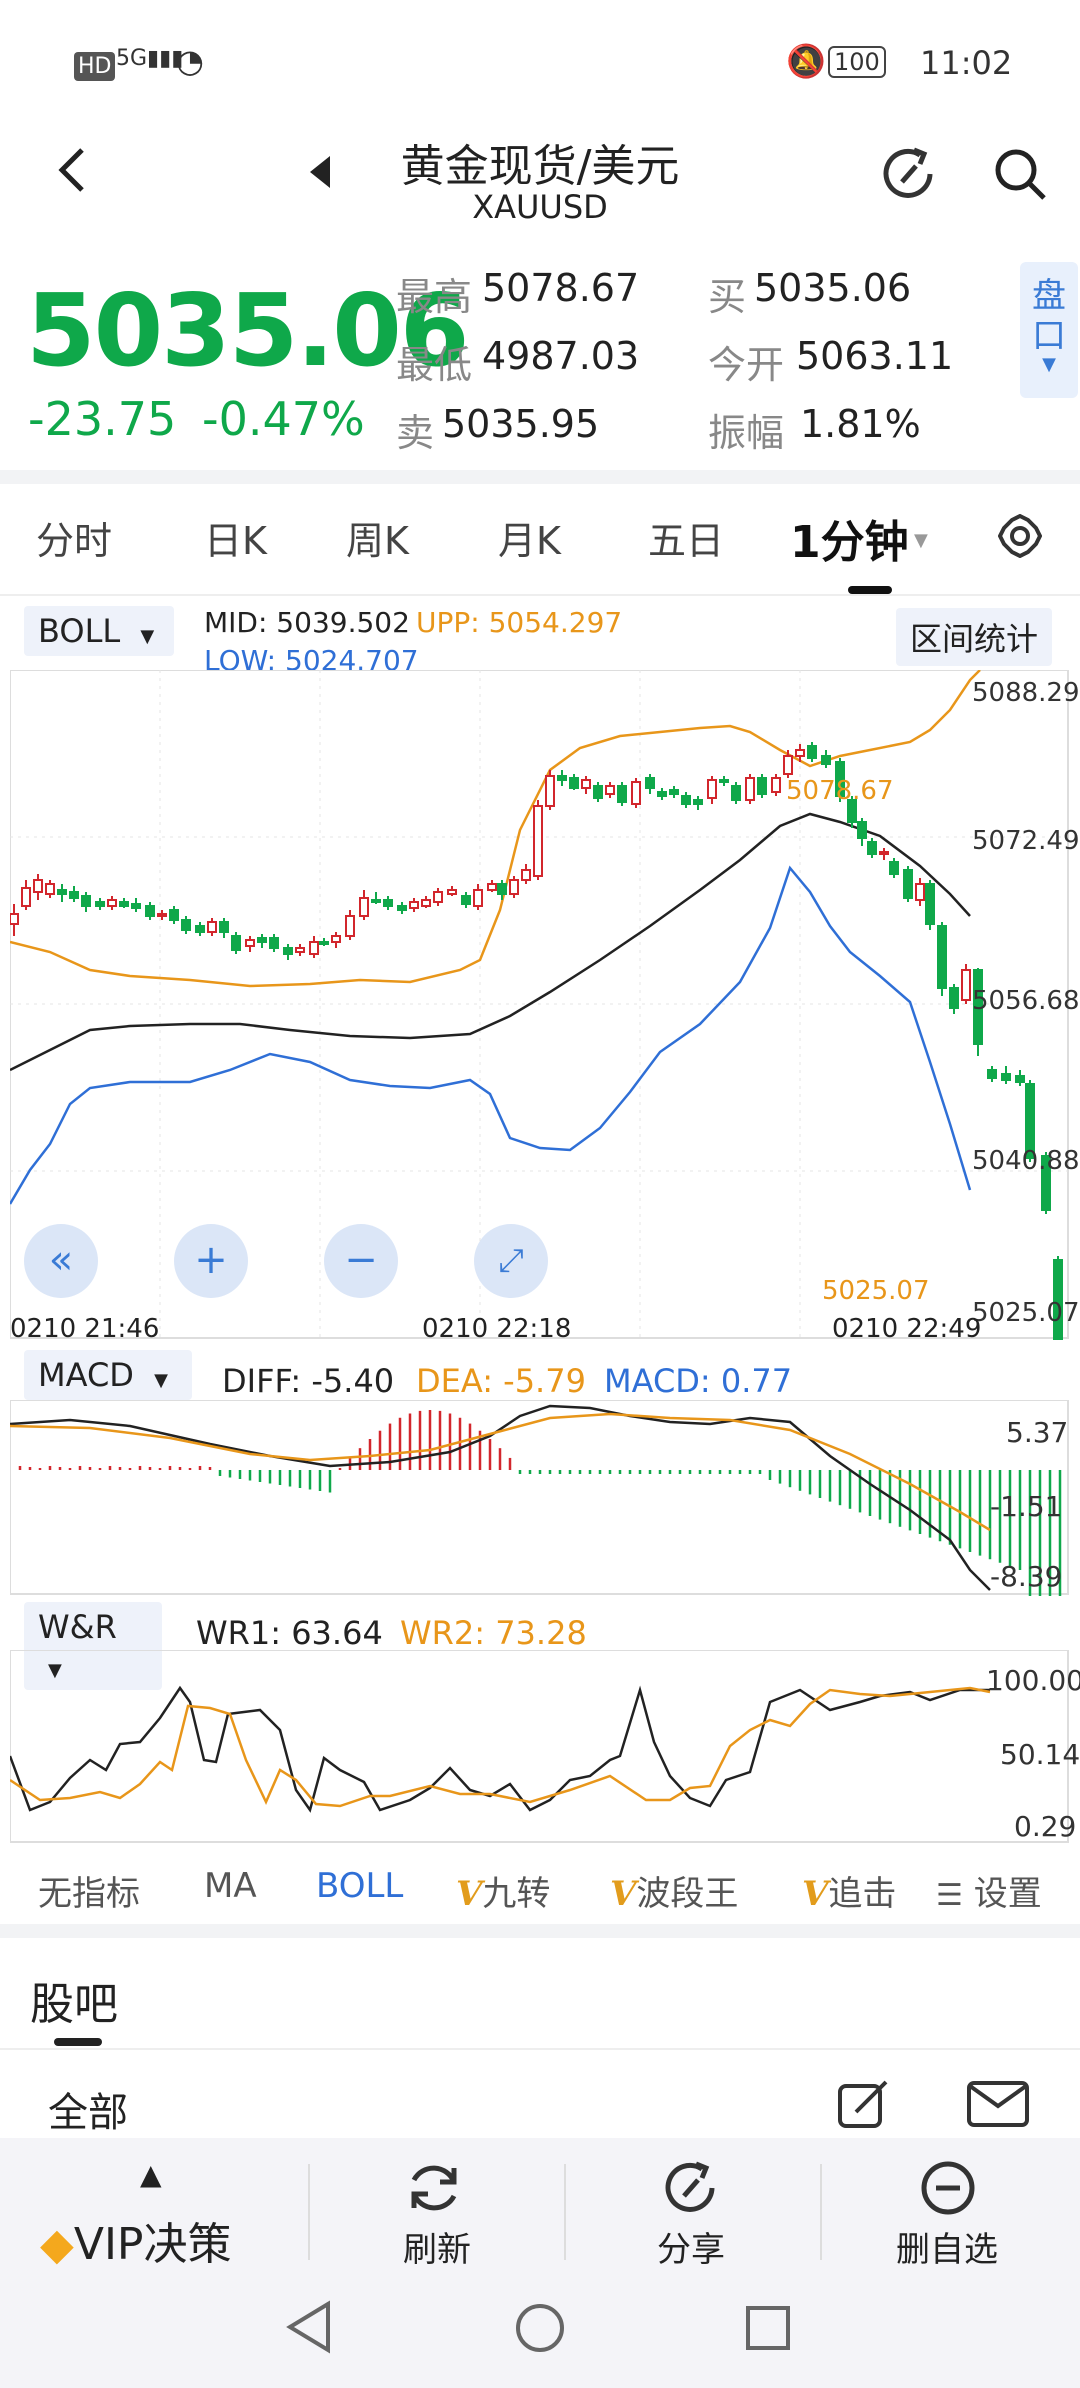 This screenshot has height=2388, width=1080. I want to click on boll-mid-line, so click(490, 942).